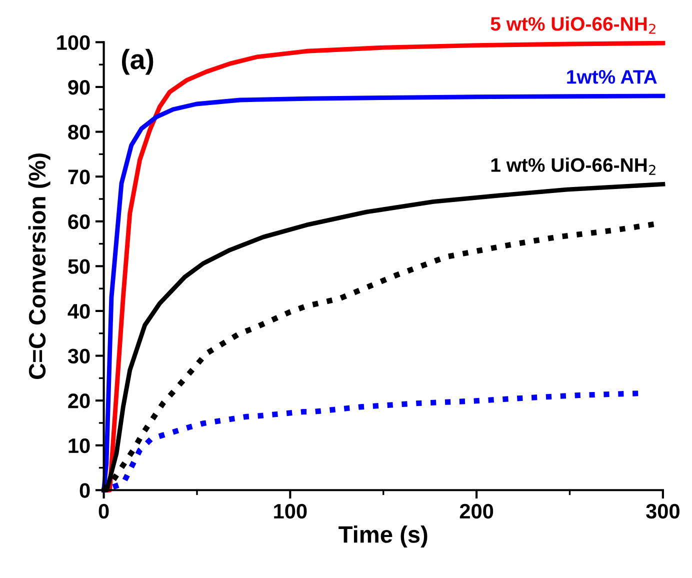 The image size is (692, 578). I want to click on annotation: (a), so click(138, 61).